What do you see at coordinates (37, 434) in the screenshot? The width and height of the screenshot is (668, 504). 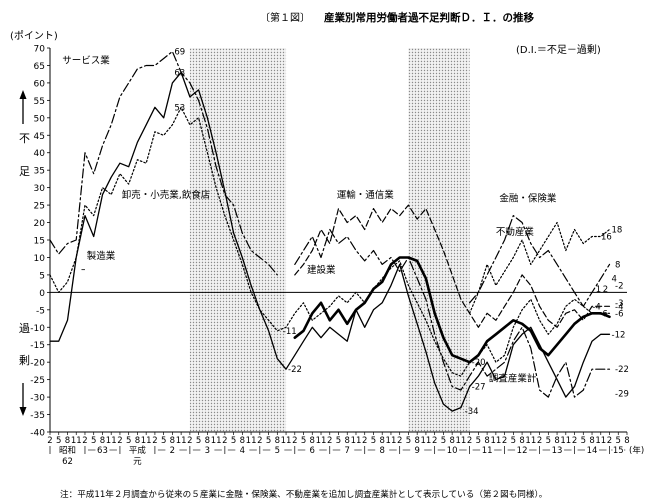 I see `y-tick-label: -40` at bounding box center [37, 434].